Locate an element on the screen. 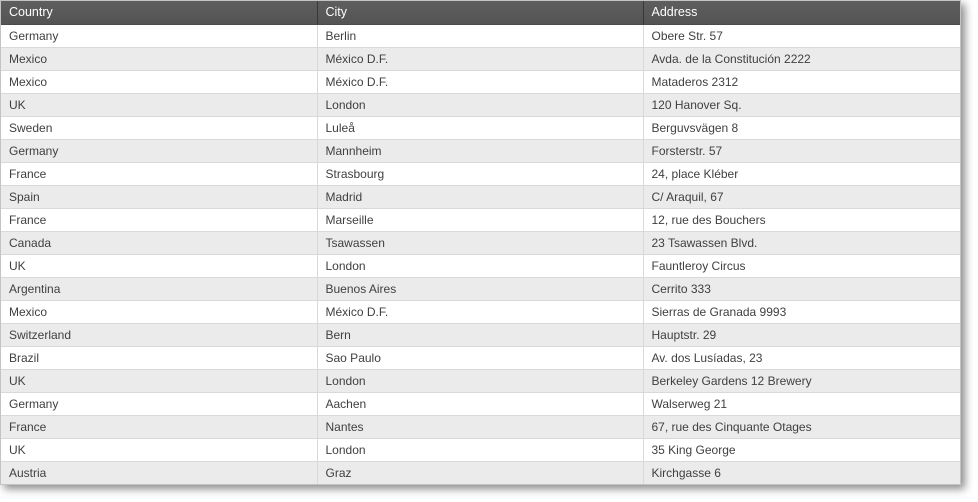  table-row: Germany Aachen Walserweg 21 is located at coordinates (480, 404).